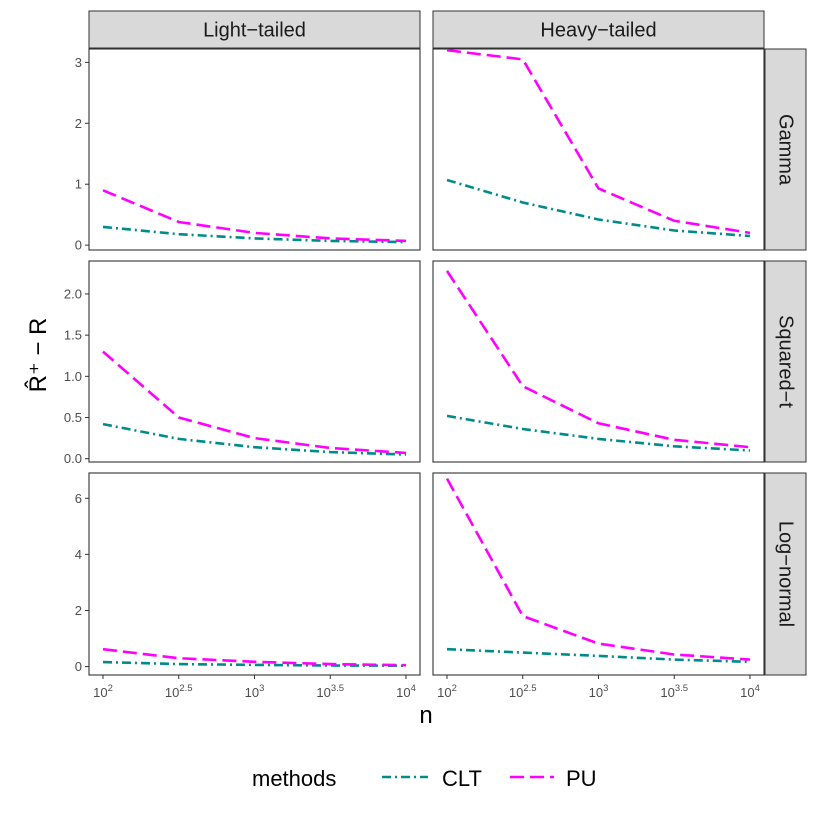 The height and width of the screenshot is (814, 814). I want to click on row-strip-log-normal, so click(785, 574).